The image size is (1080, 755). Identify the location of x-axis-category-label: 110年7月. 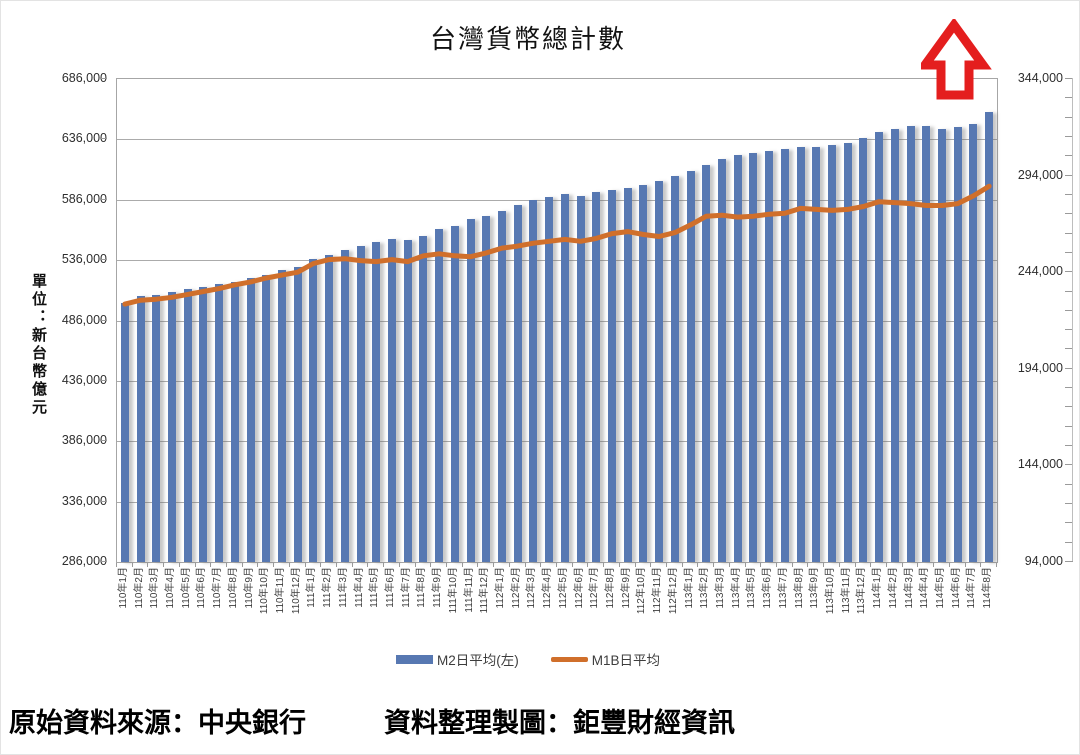
(218, 588).